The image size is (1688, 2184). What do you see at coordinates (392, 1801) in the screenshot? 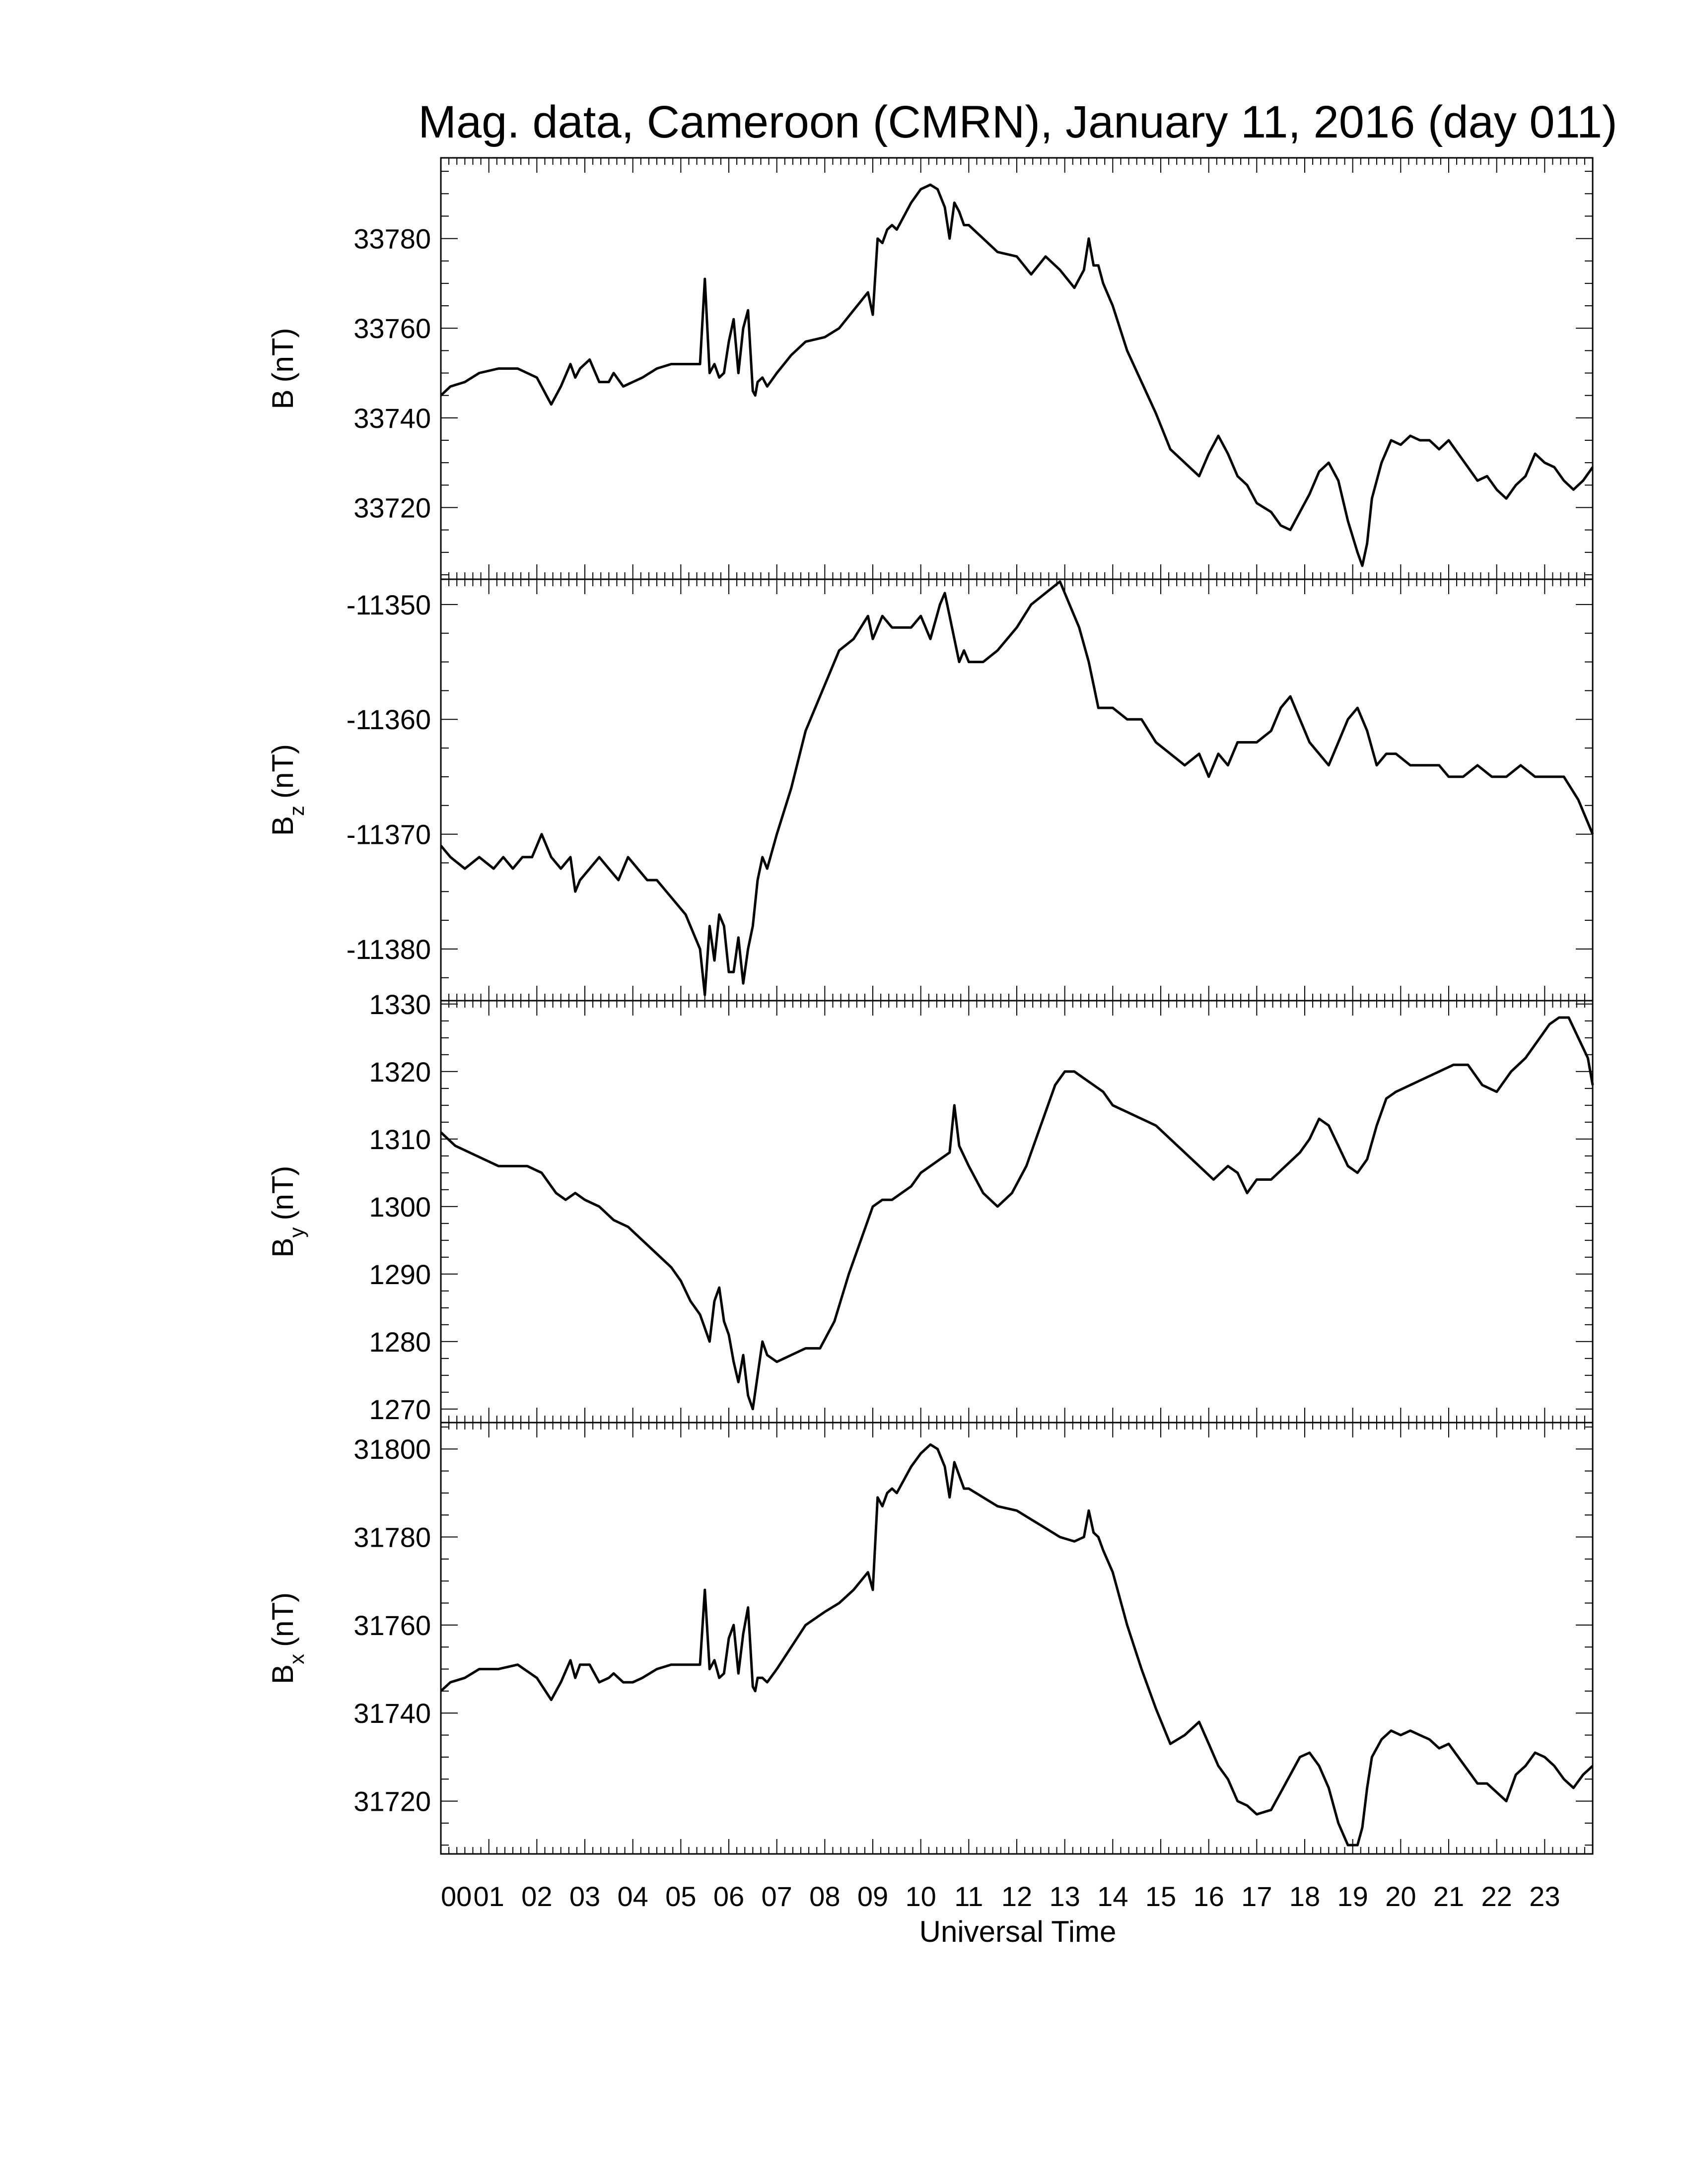
I see `y-tick-label: 31720` at bounding box center [392, 1801].